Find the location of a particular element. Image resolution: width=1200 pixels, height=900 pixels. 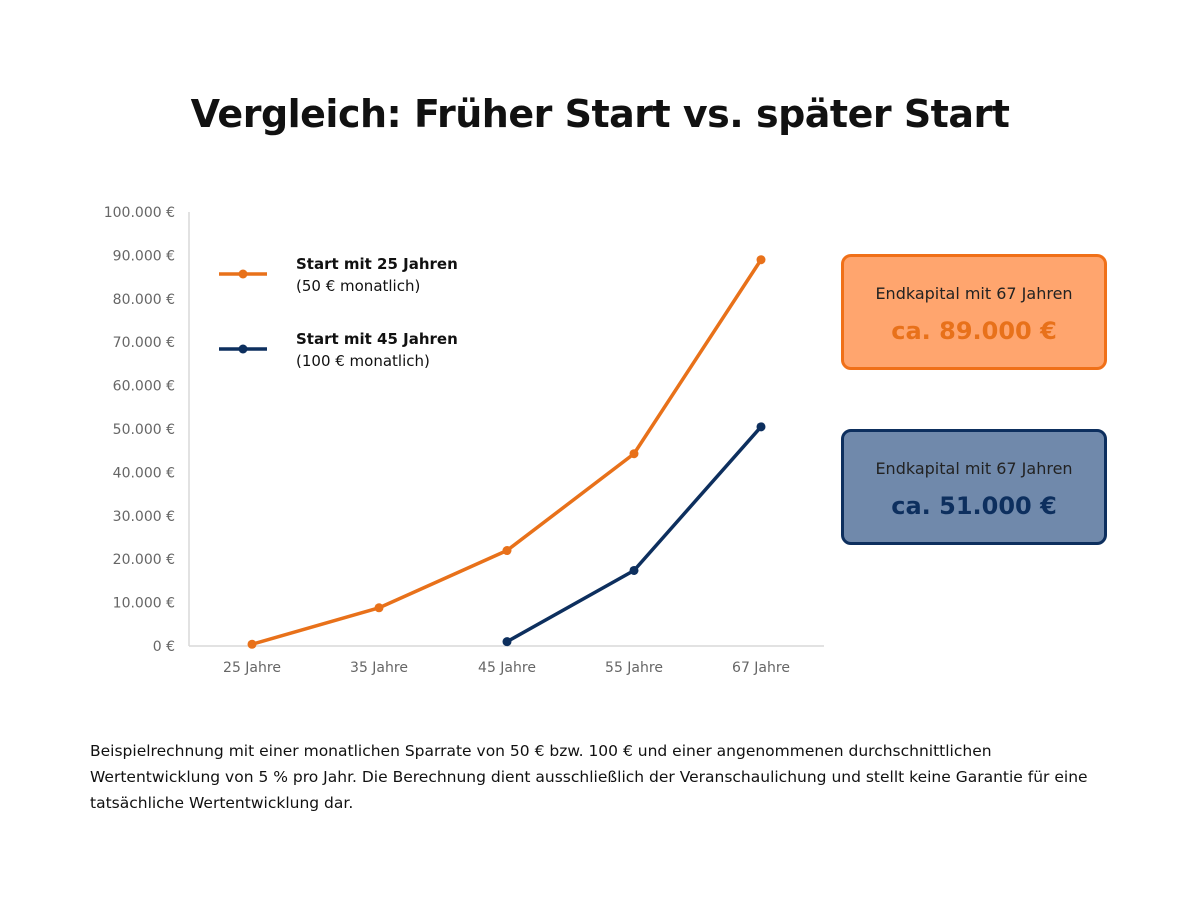

y-tick-label: 80.000 € is located at coordinates (144, 300).